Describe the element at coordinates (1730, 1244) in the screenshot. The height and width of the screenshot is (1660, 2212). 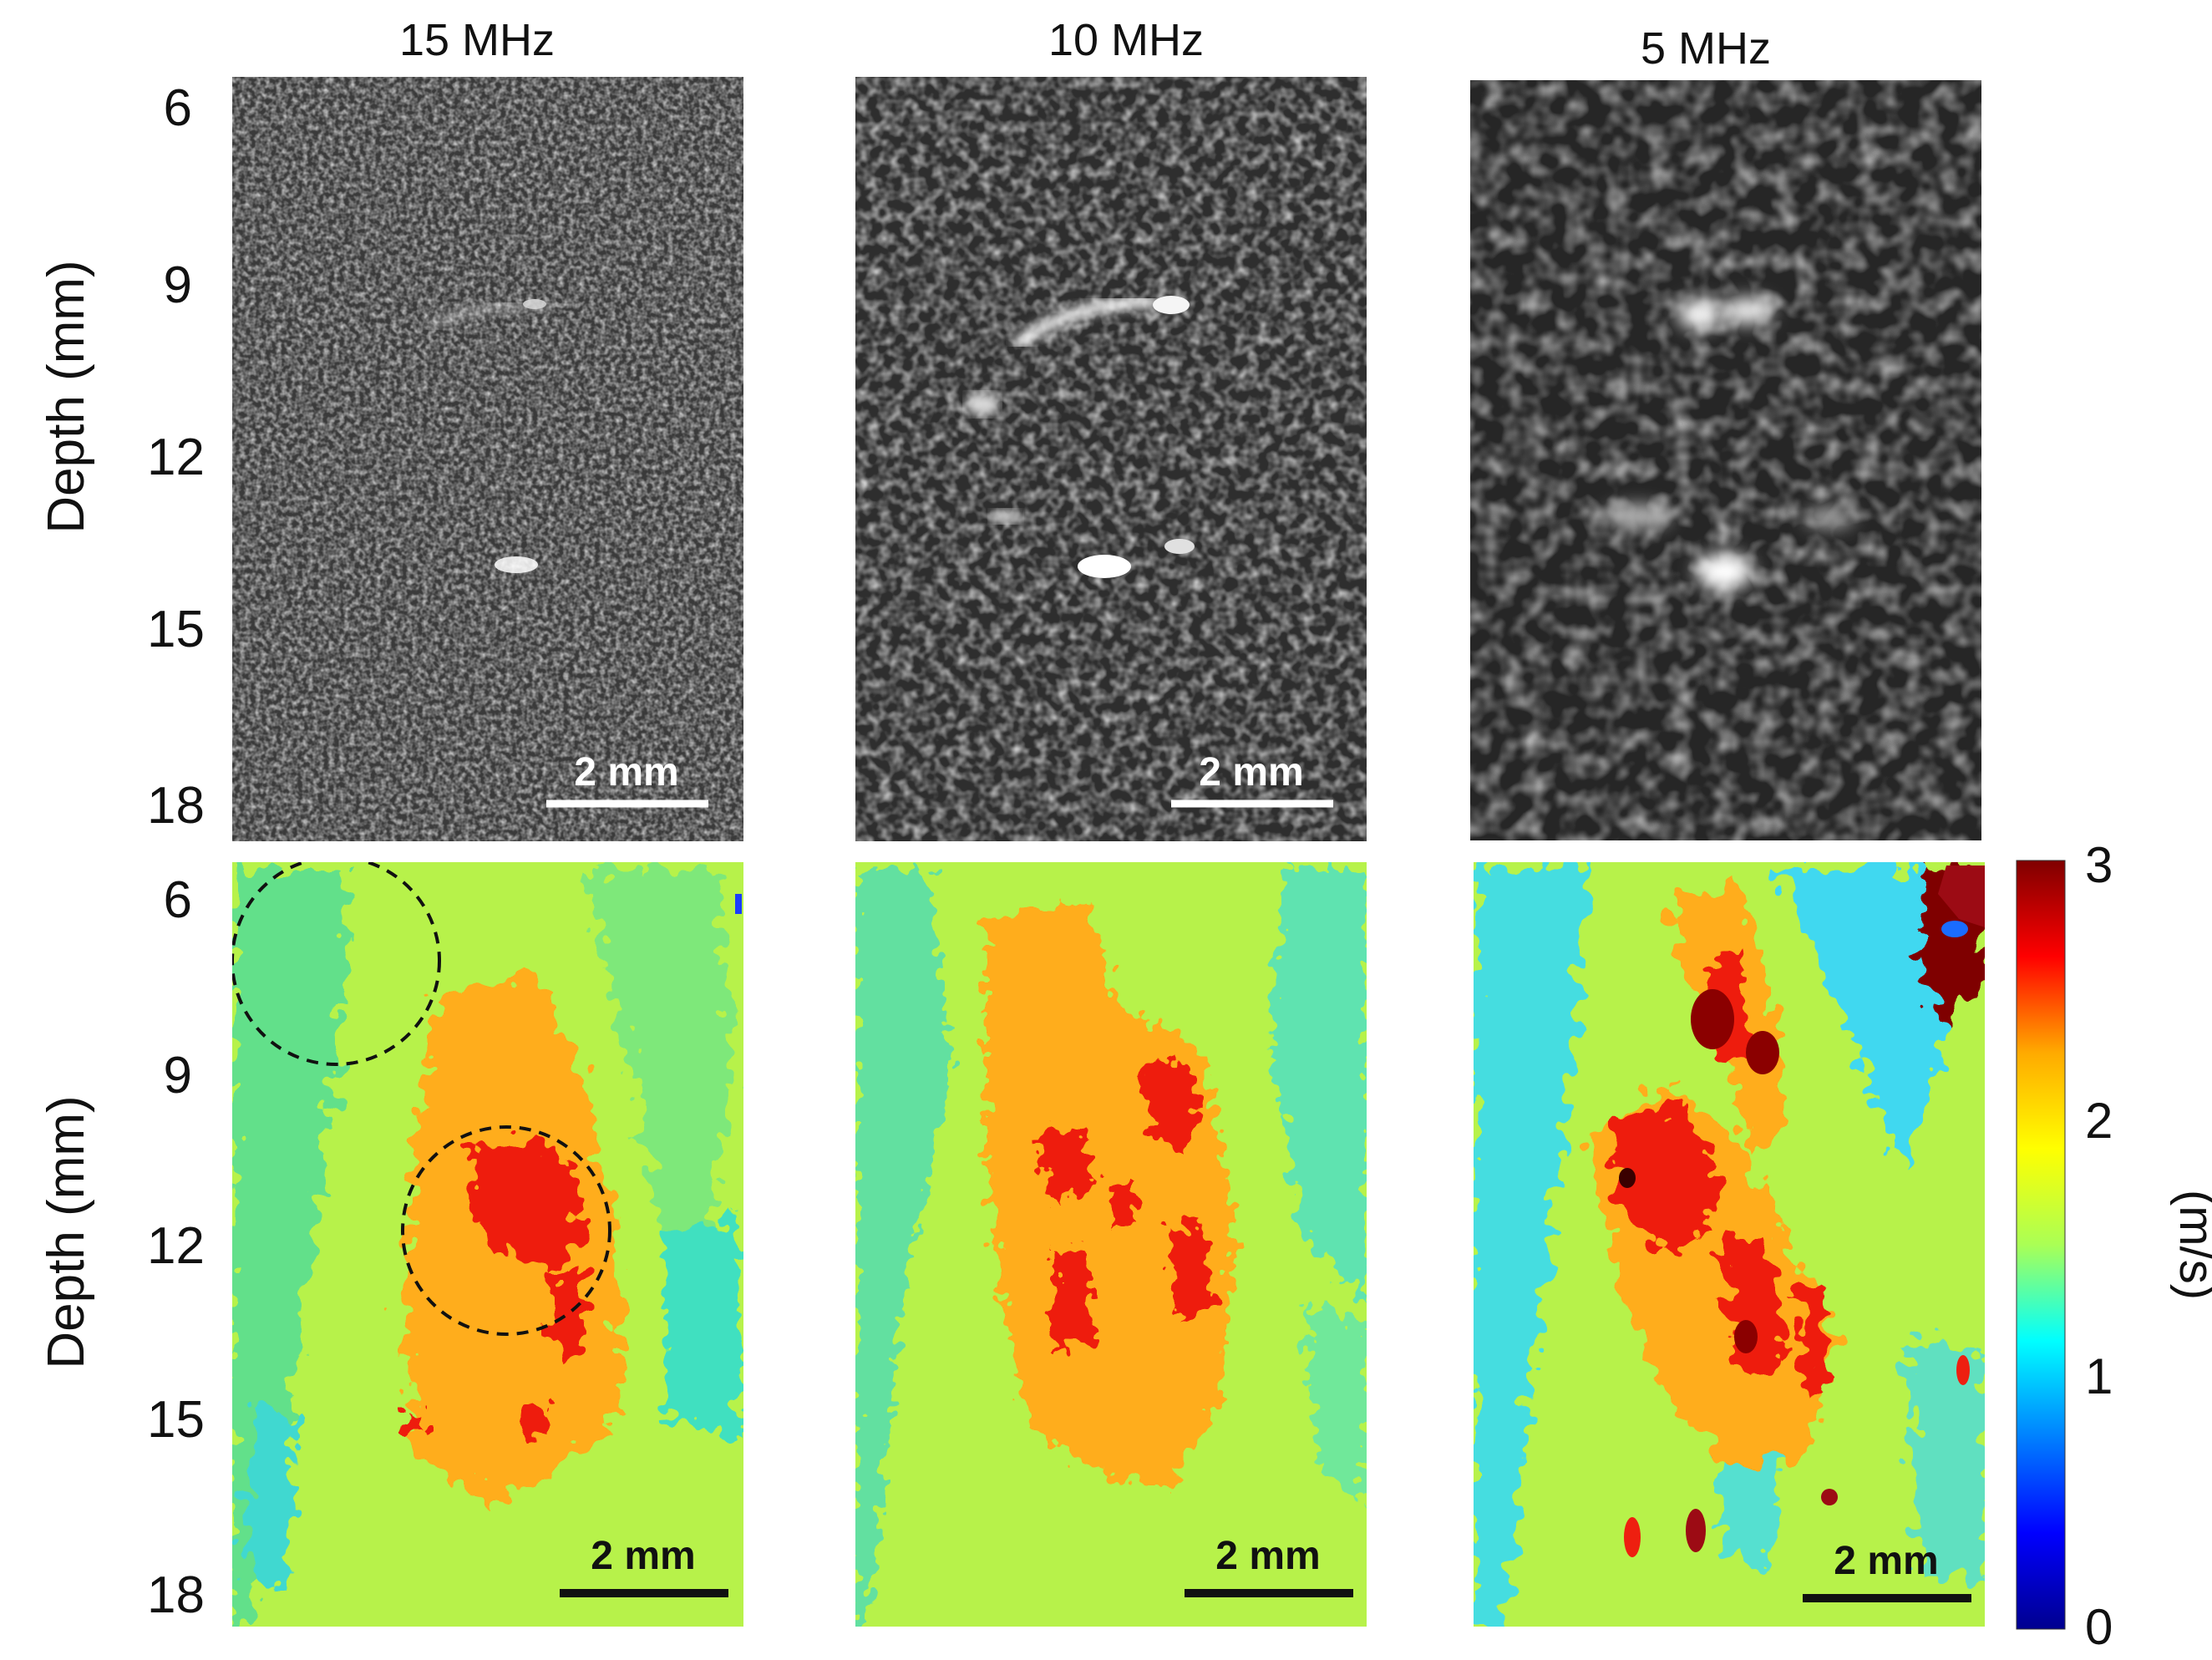
I see `speed-map-5mhz: 2 mm` at that location.